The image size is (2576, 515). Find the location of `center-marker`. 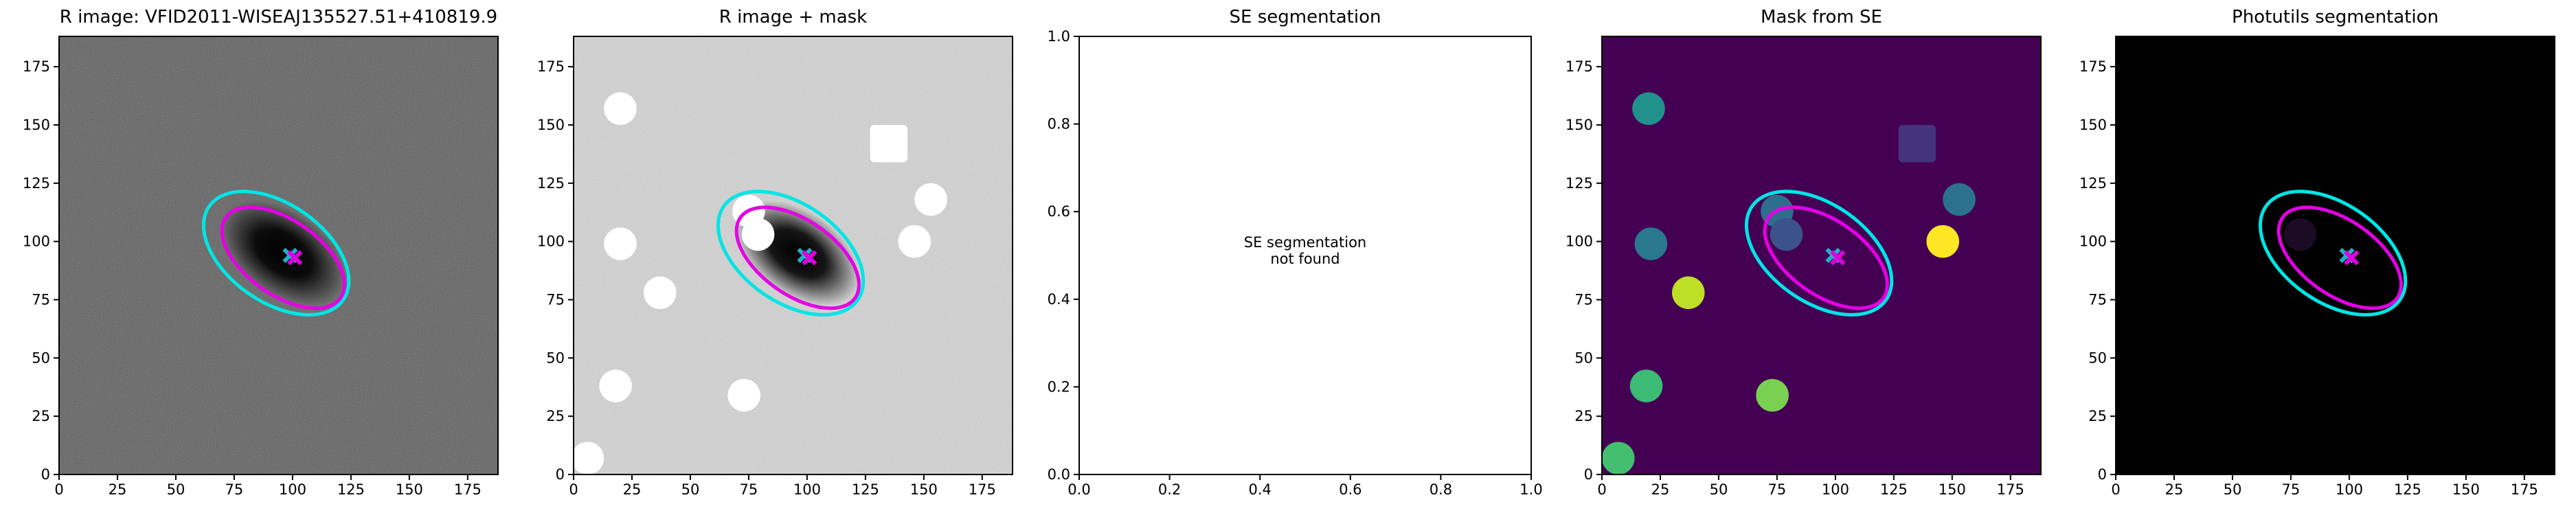

center-marker is located at coordinates (295, 258).